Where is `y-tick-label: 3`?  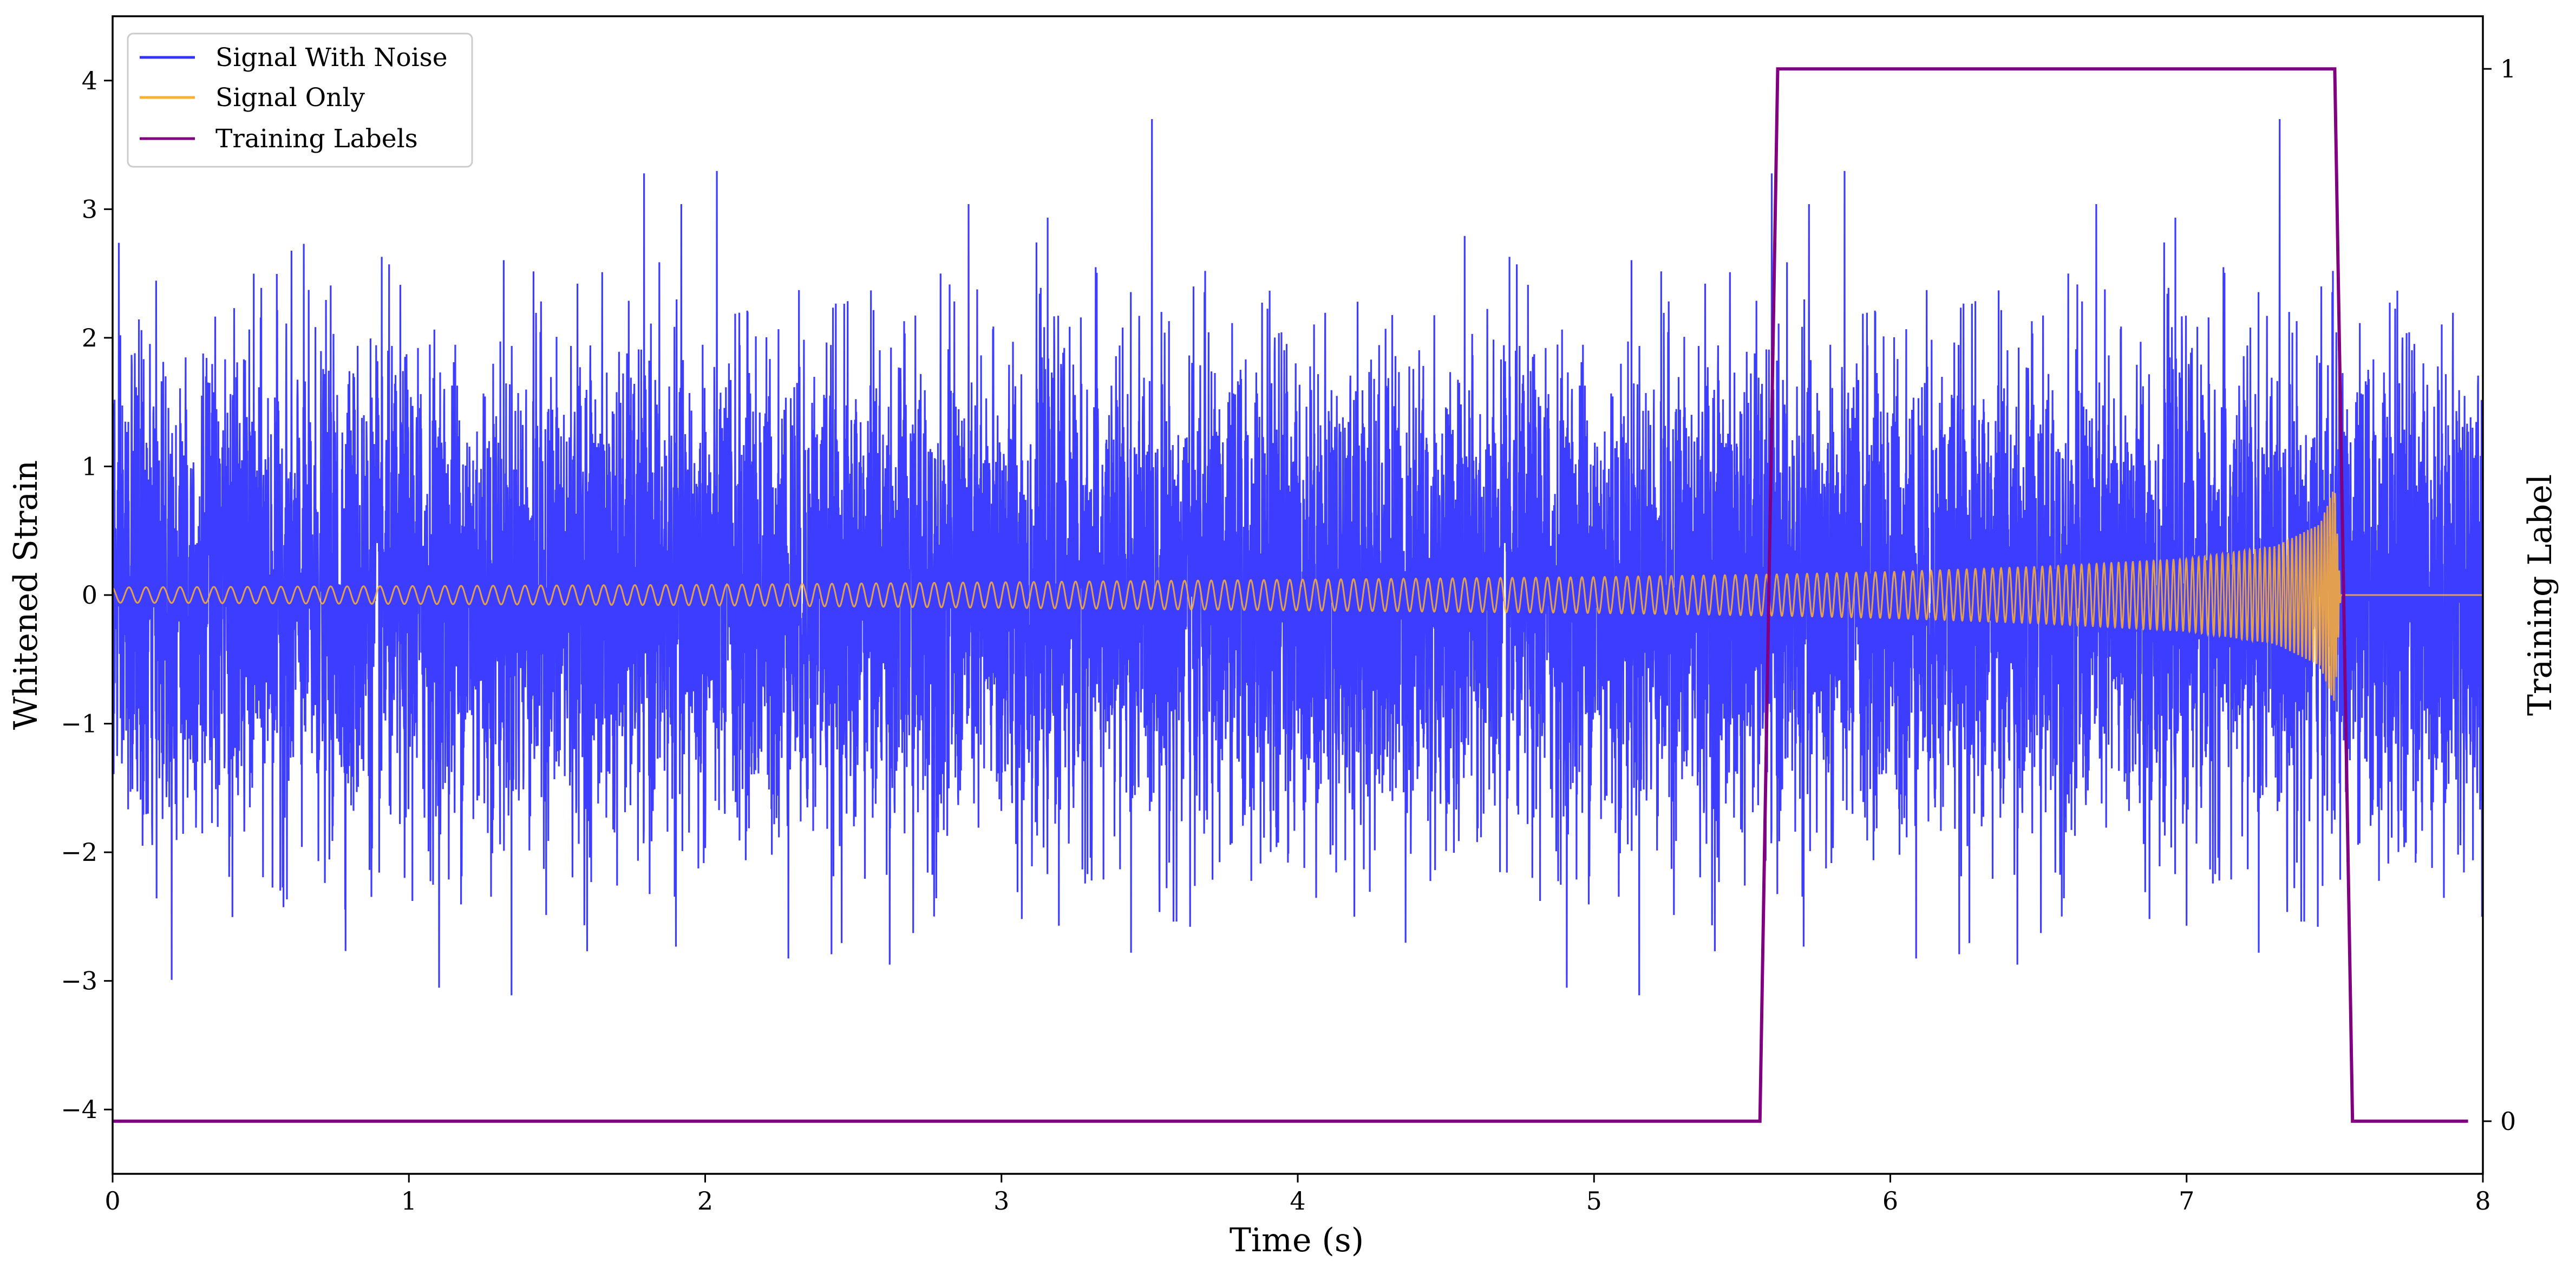 y-tick-label: 3 is located at coordinates (90, 209).